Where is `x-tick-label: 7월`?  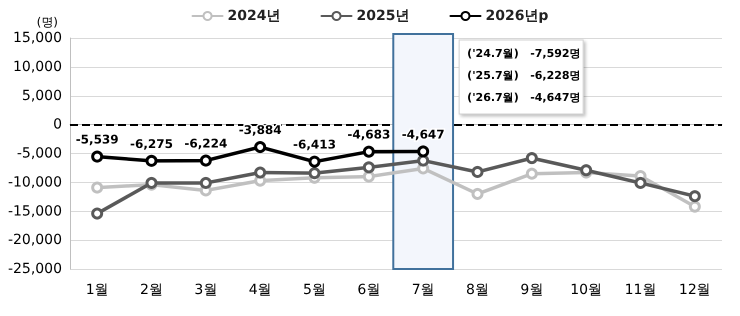
x-tick-label: 7월 is located at coordinates (423, 290).